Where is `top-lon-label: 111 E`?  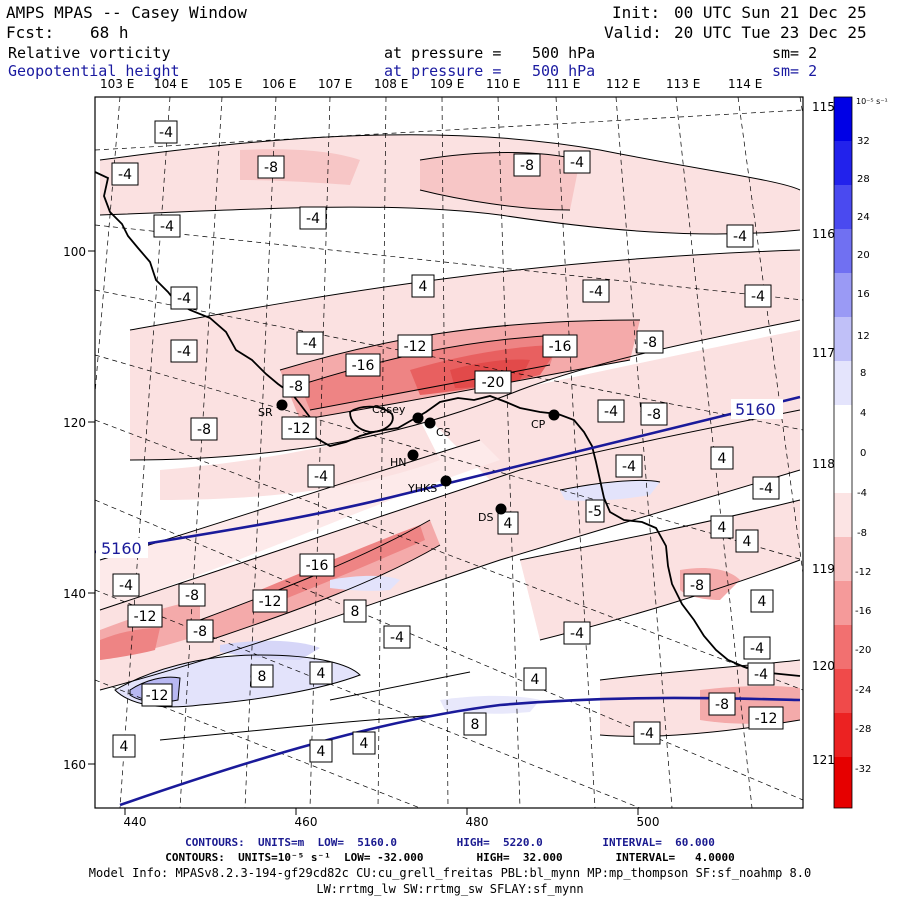 top-lon-label: 111 E is located at coordinates (563, 84).